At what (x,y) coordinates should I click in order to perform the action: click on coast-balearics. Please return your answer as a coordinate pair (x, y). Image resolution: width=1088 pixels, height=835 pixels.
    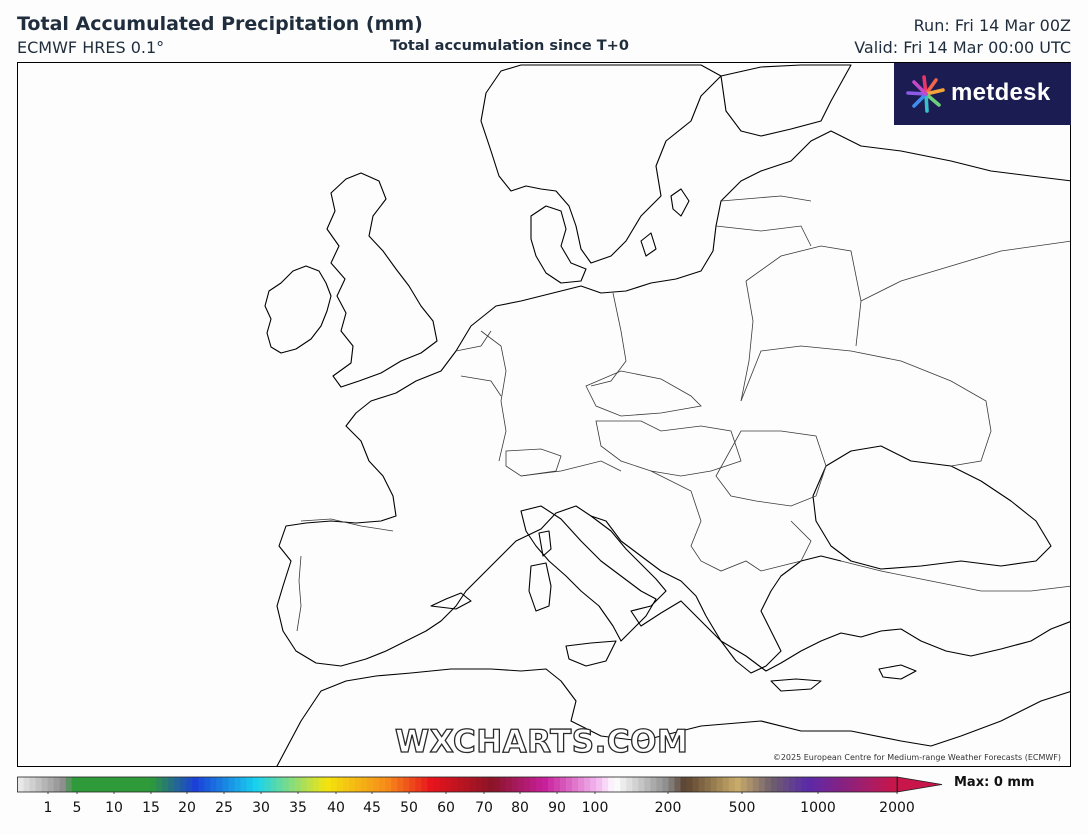
    Looking at the image, I should click on (451, 601).